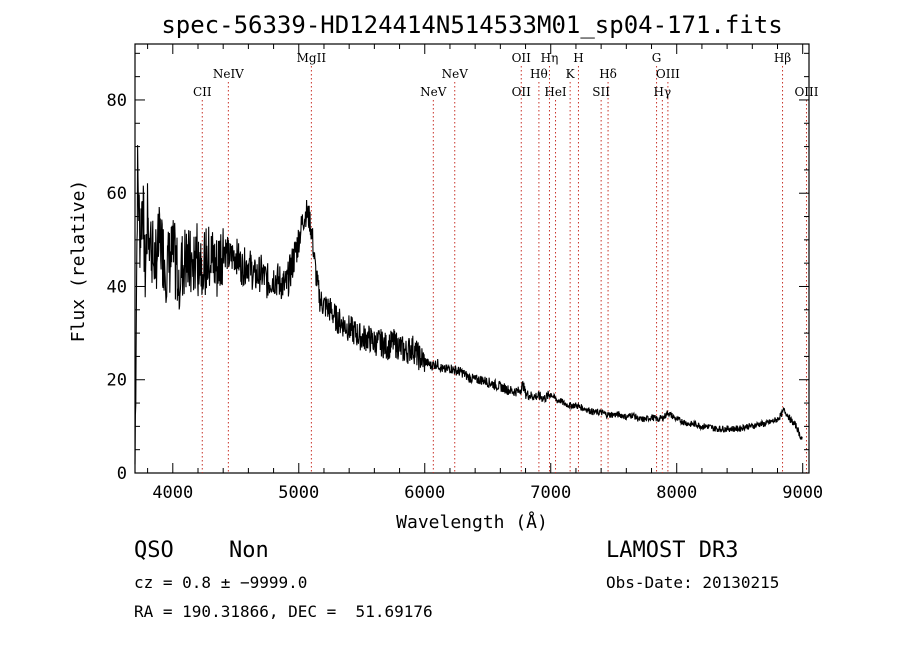 The height and width of the screenshot is (649, 900). What do you see at coordinates (117, 101) in the screenshot?
I see `y-tick-label: 80` at bounding box center [117, 101].